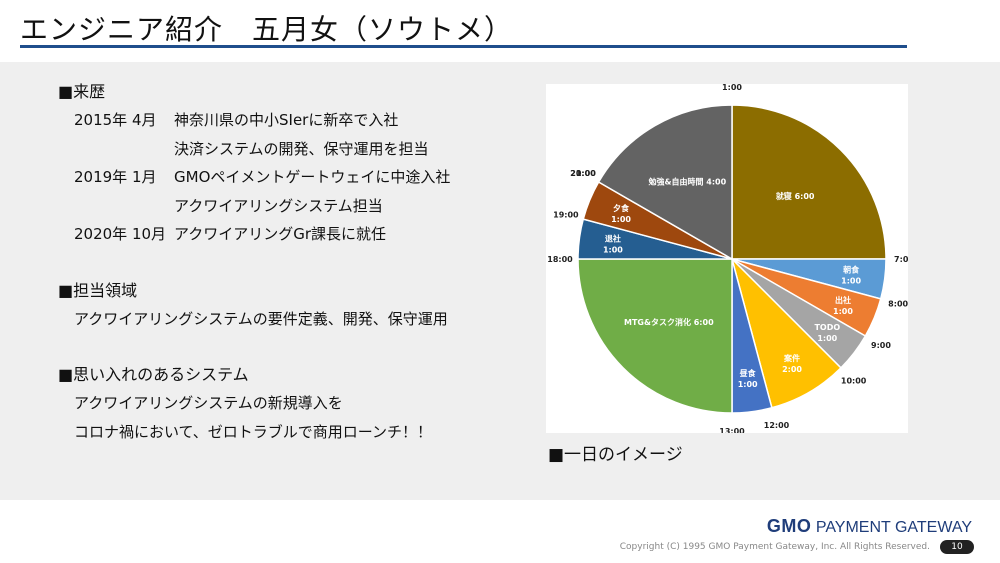  I want to click on memorable-line: コロナ禍において、ゼロトラブルで商用ローンチ！！, so click(253, 431).